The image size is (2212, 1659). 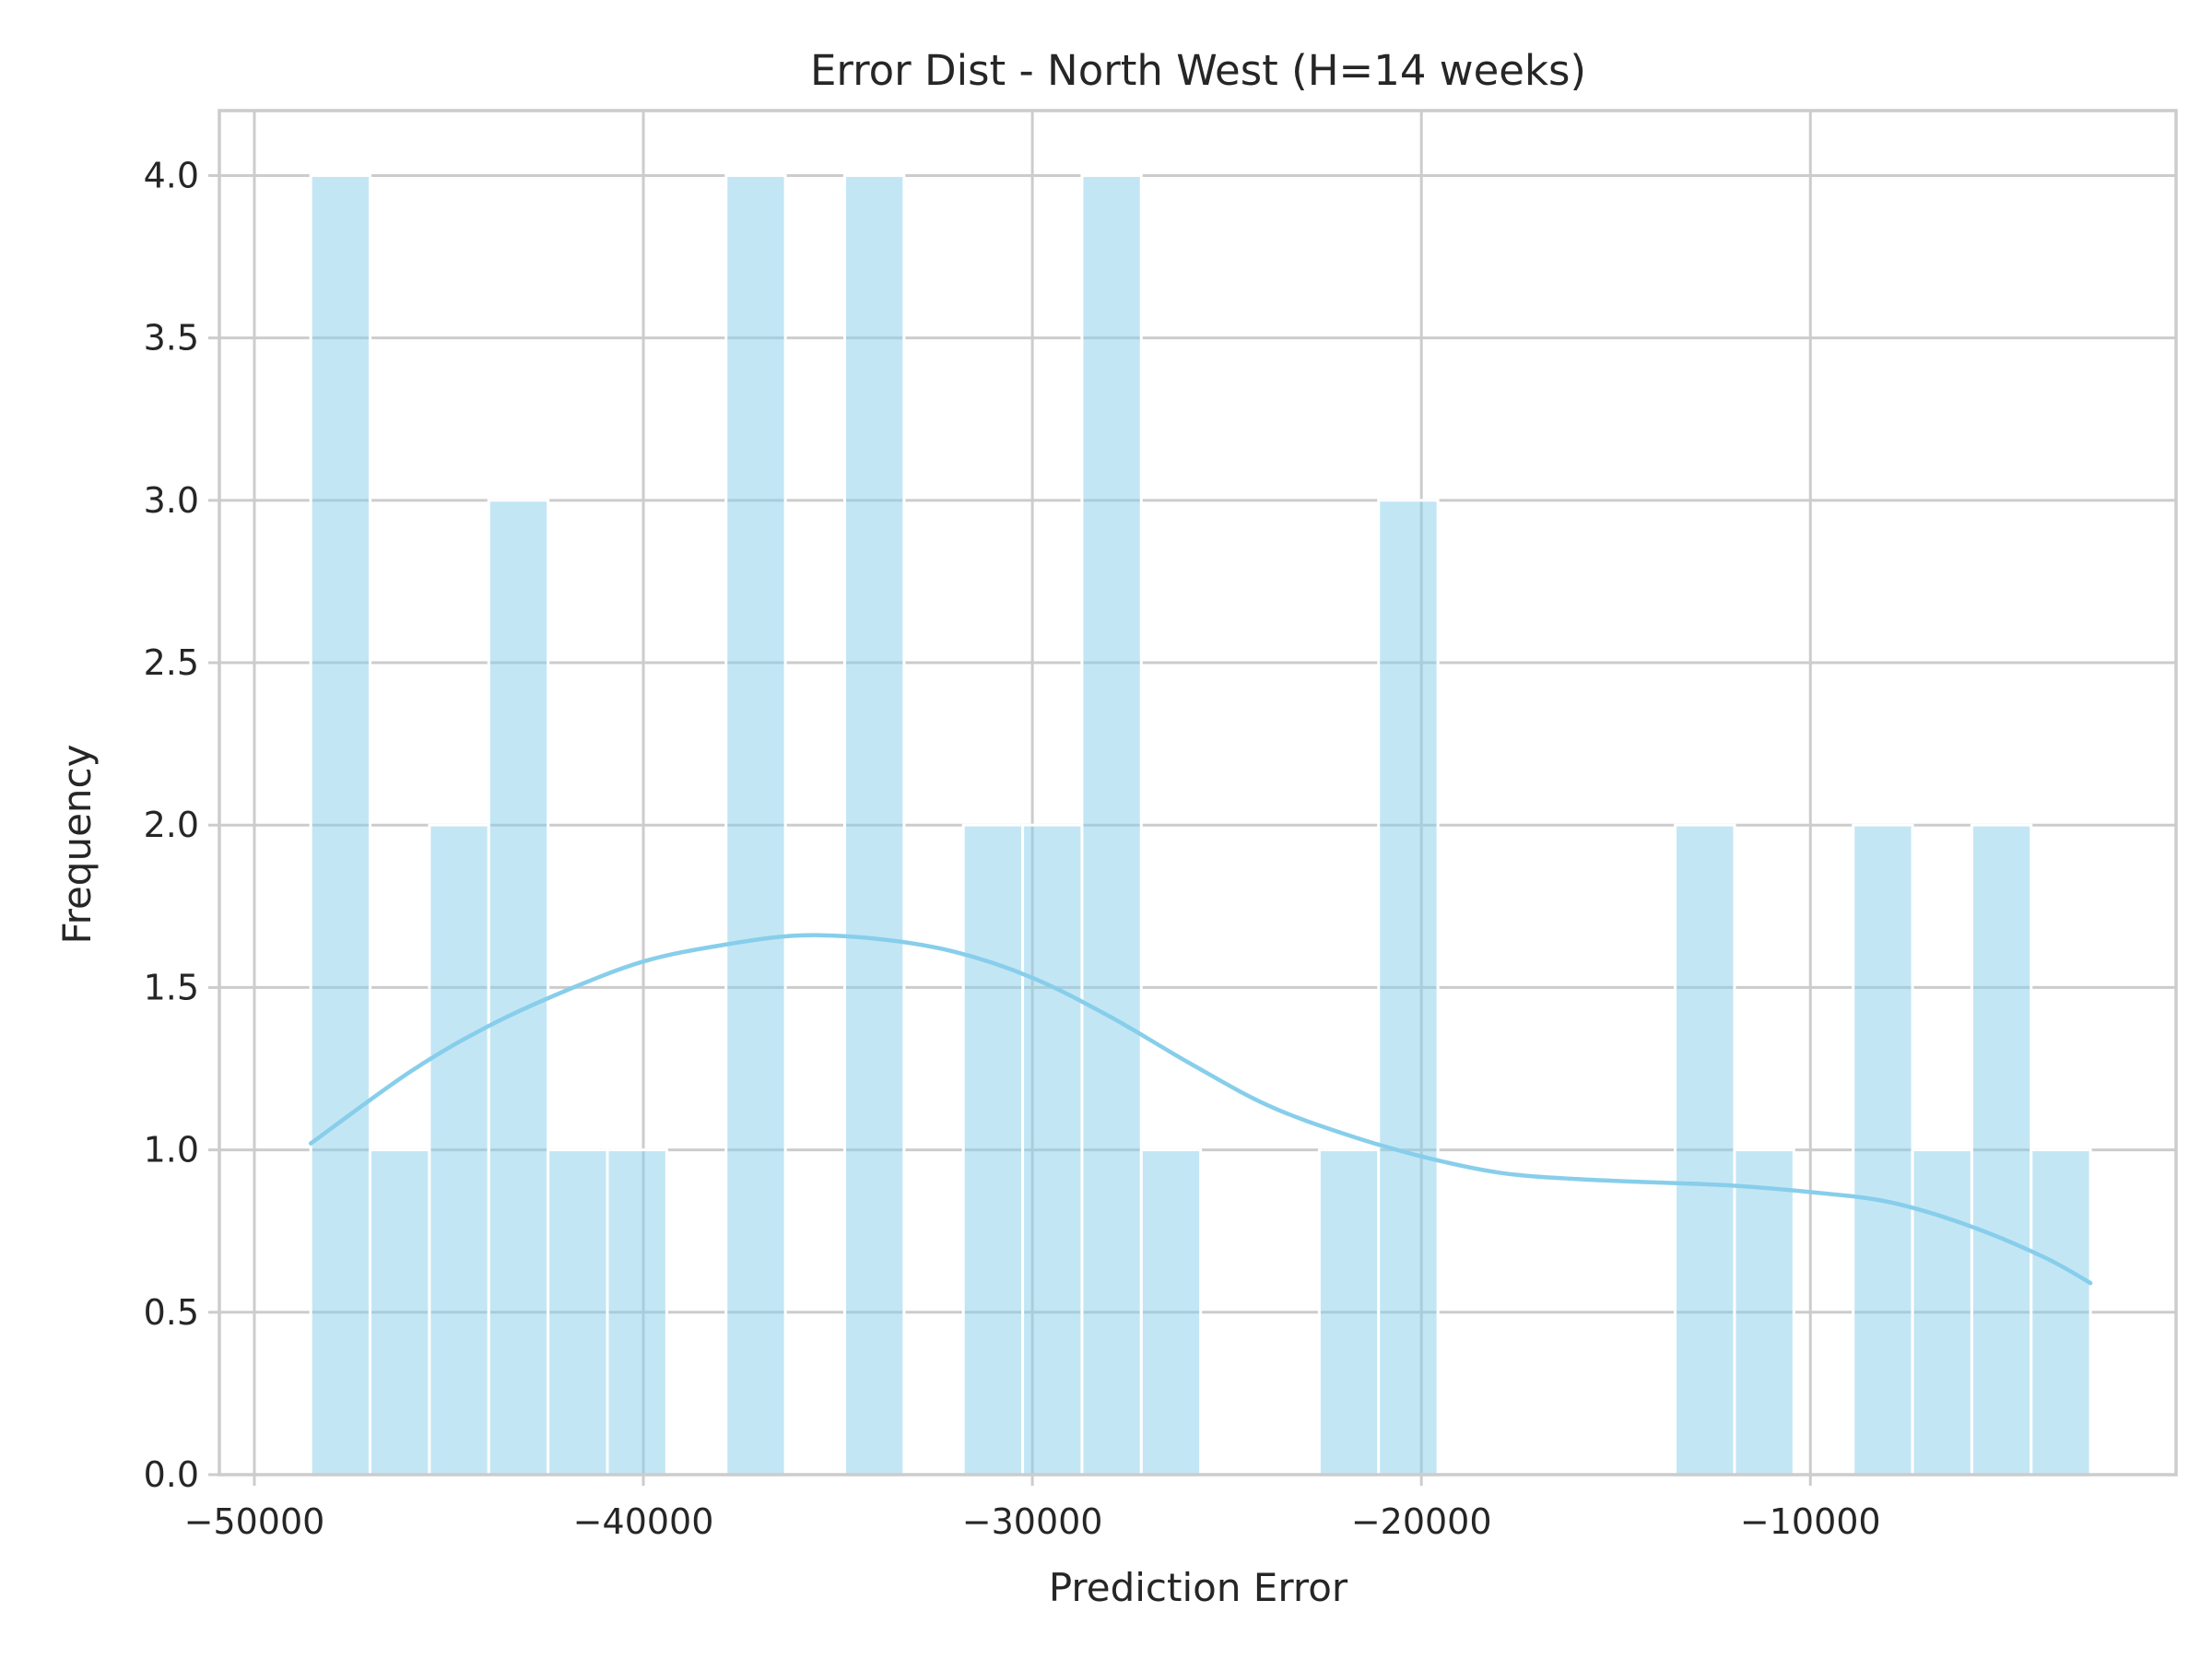 I want to click on y-tick-label-2: 1.0, so click(x=171, y=1150).